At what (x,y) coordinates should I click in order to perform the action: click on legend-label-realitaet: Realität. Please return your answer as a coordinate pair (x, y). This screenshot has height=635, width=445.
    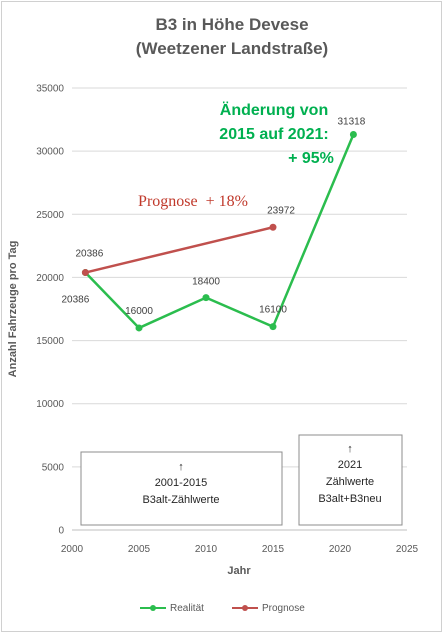
    Looking at the image, I should click on (187, 608).